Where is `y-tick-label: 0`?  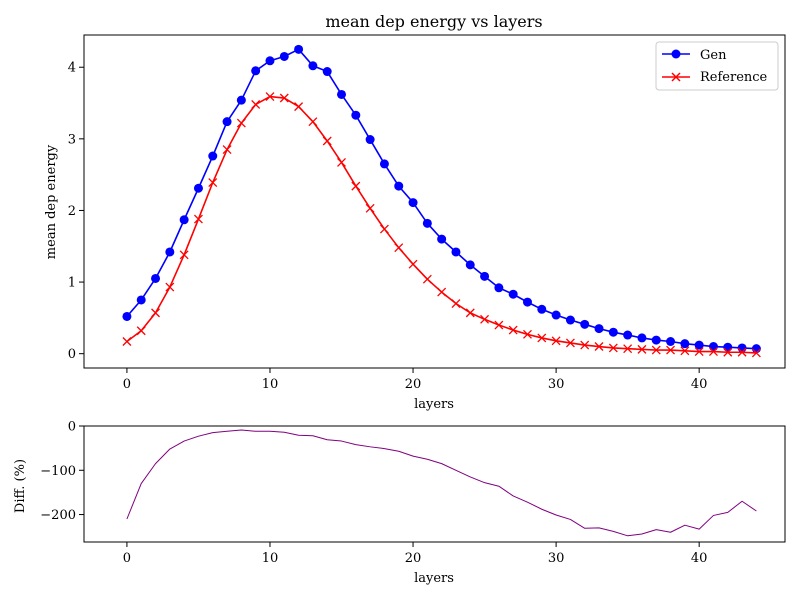
y-tick-label: 0 is located at coordinates (72, 427).